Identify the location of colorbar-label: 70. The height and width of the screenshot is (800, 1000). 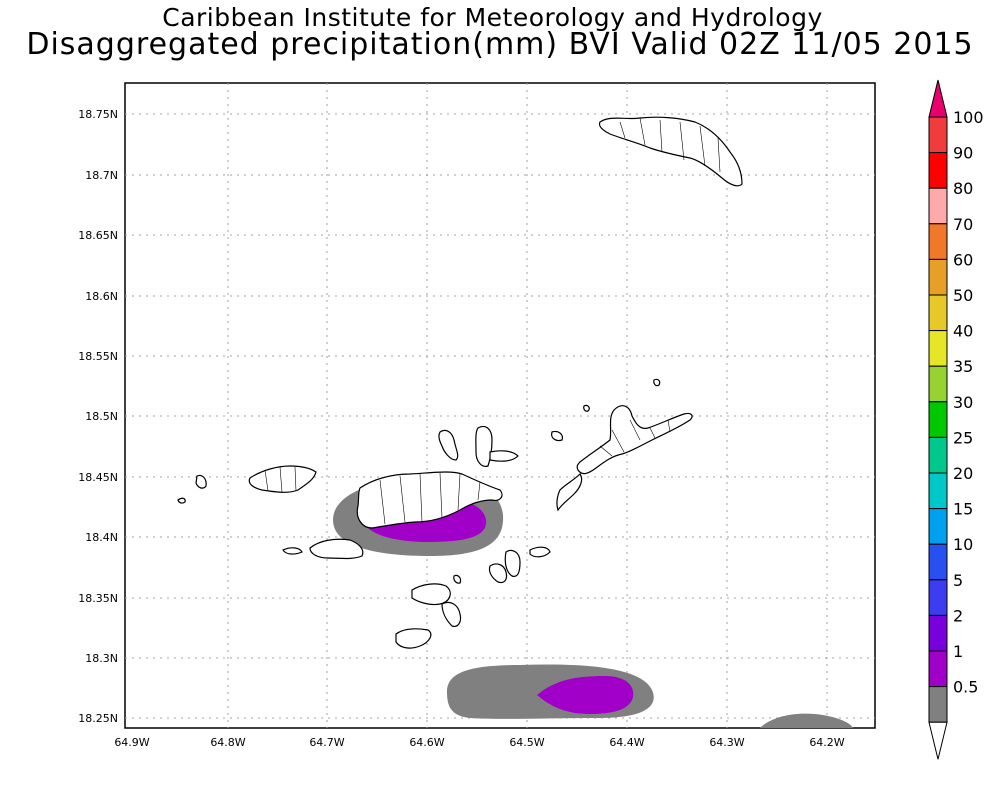
(963, 224).